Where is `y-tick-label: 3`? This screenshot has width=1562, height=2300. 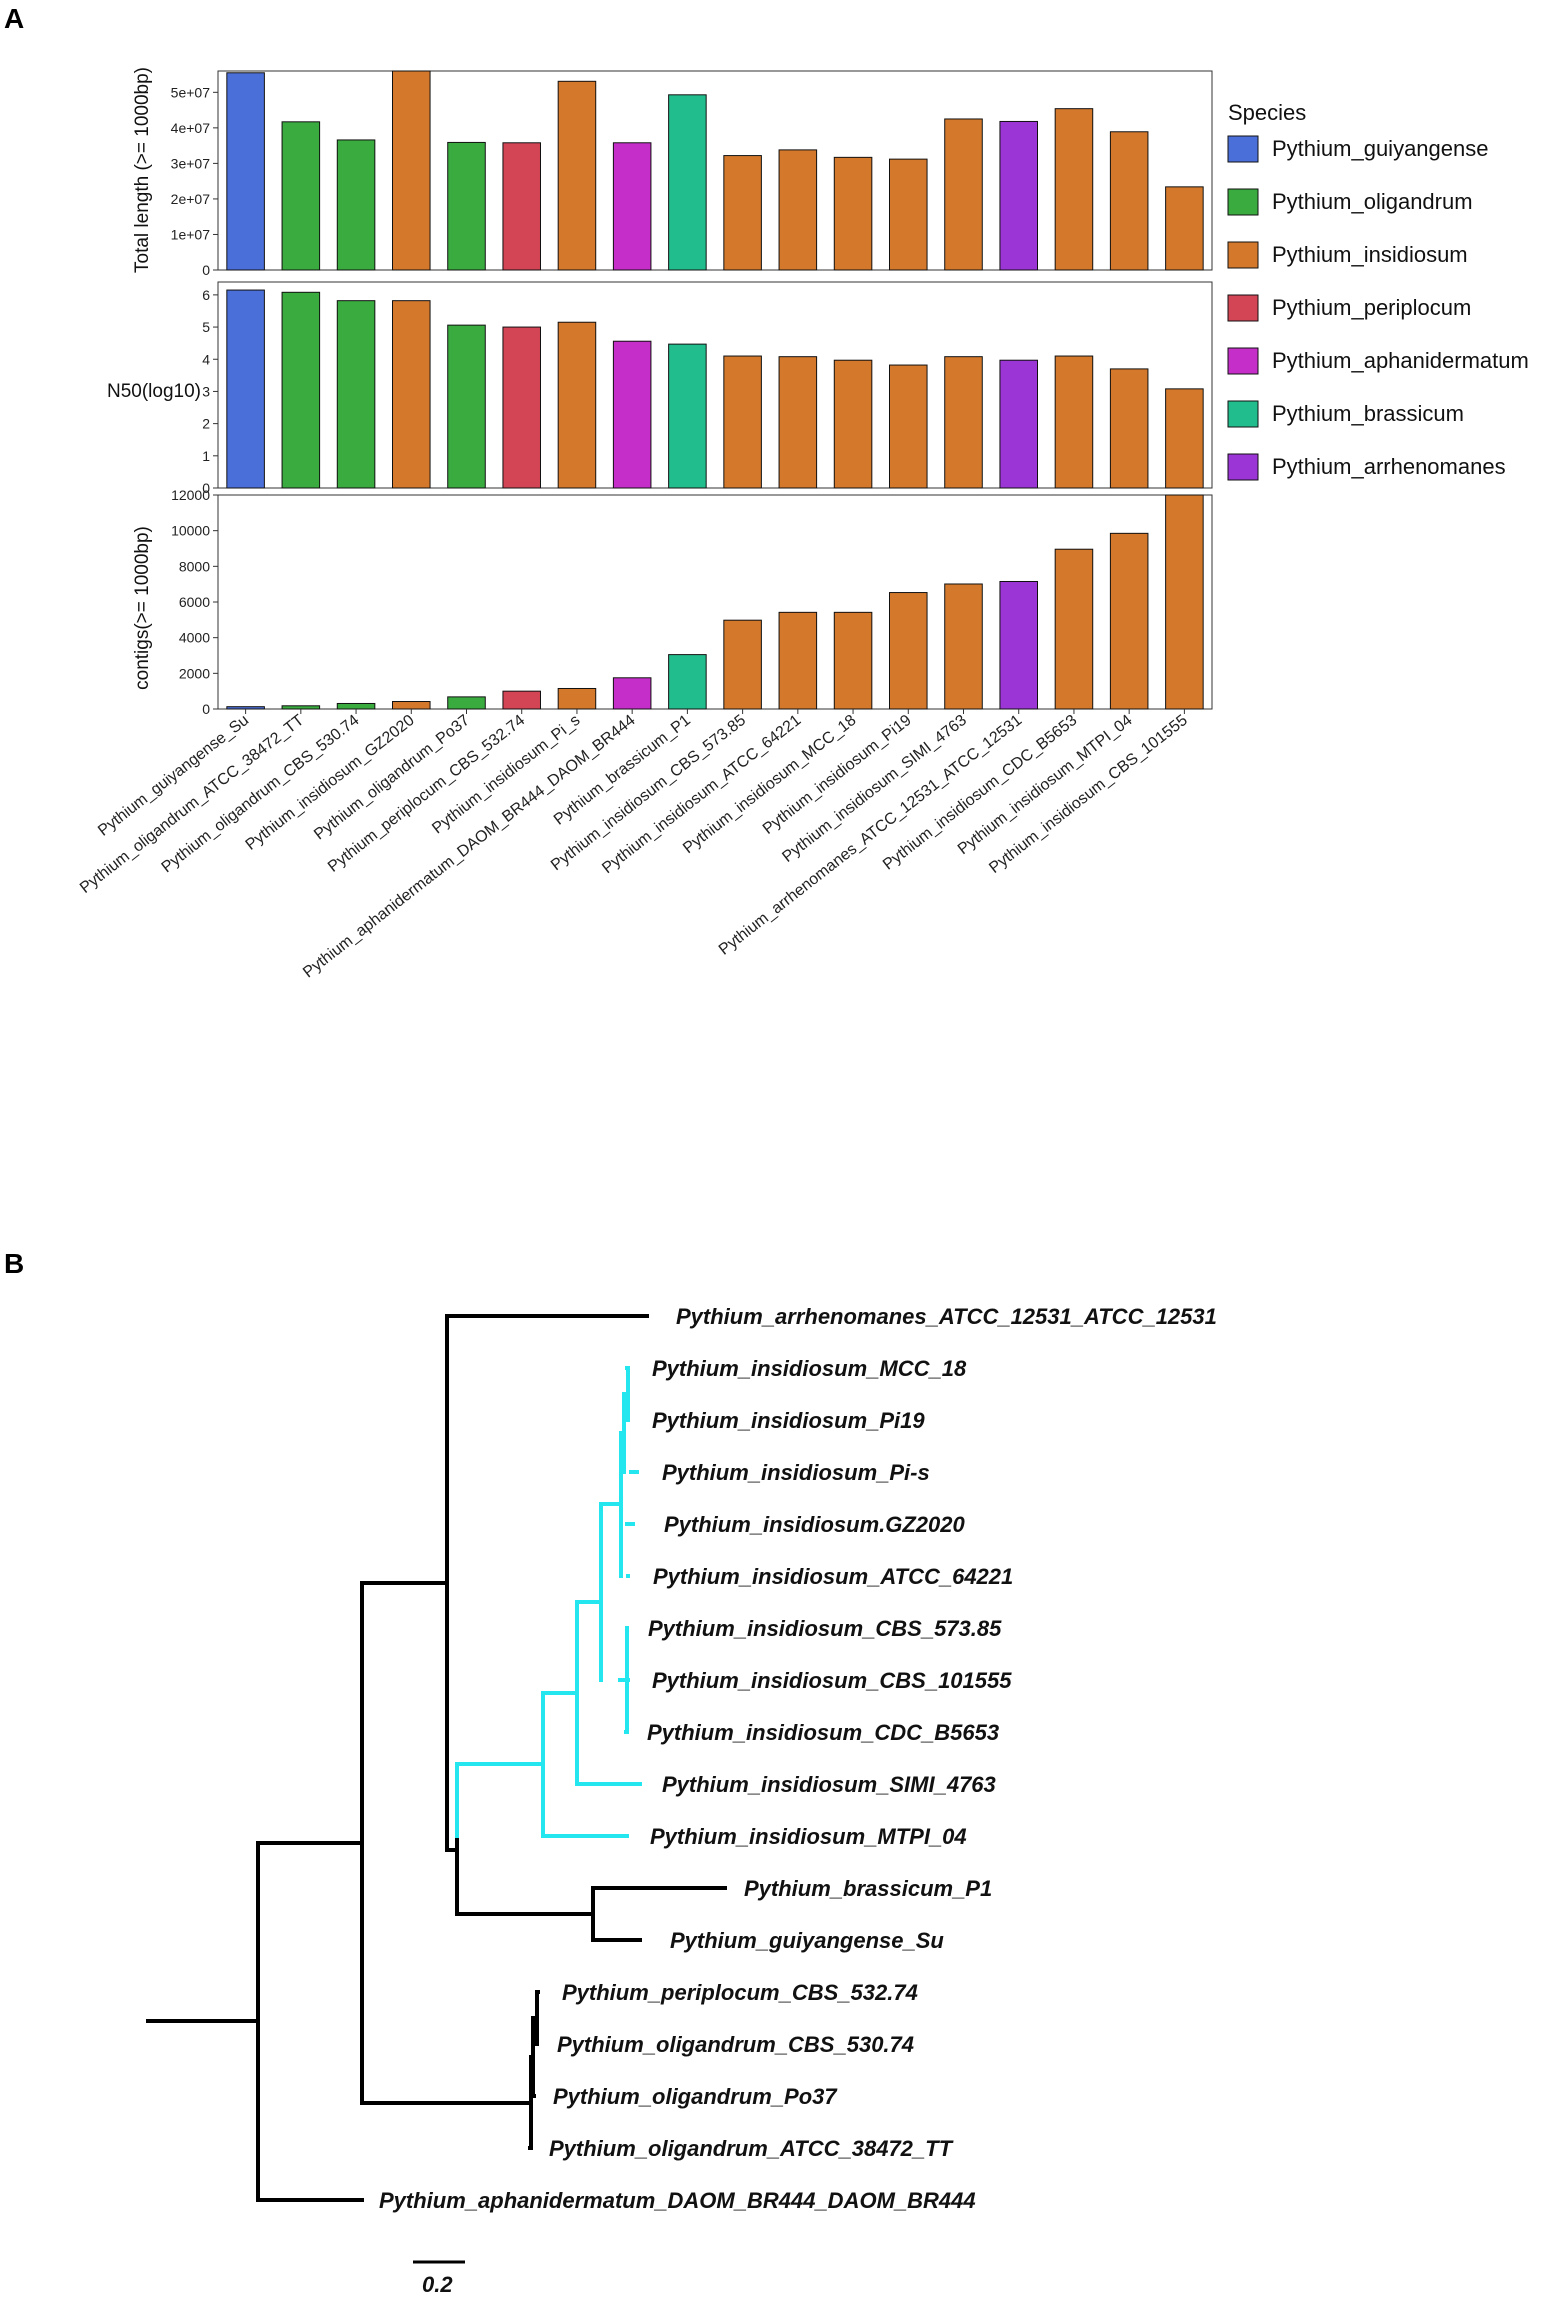
y-tick-label: 3 is located at coordinates (206, 391).